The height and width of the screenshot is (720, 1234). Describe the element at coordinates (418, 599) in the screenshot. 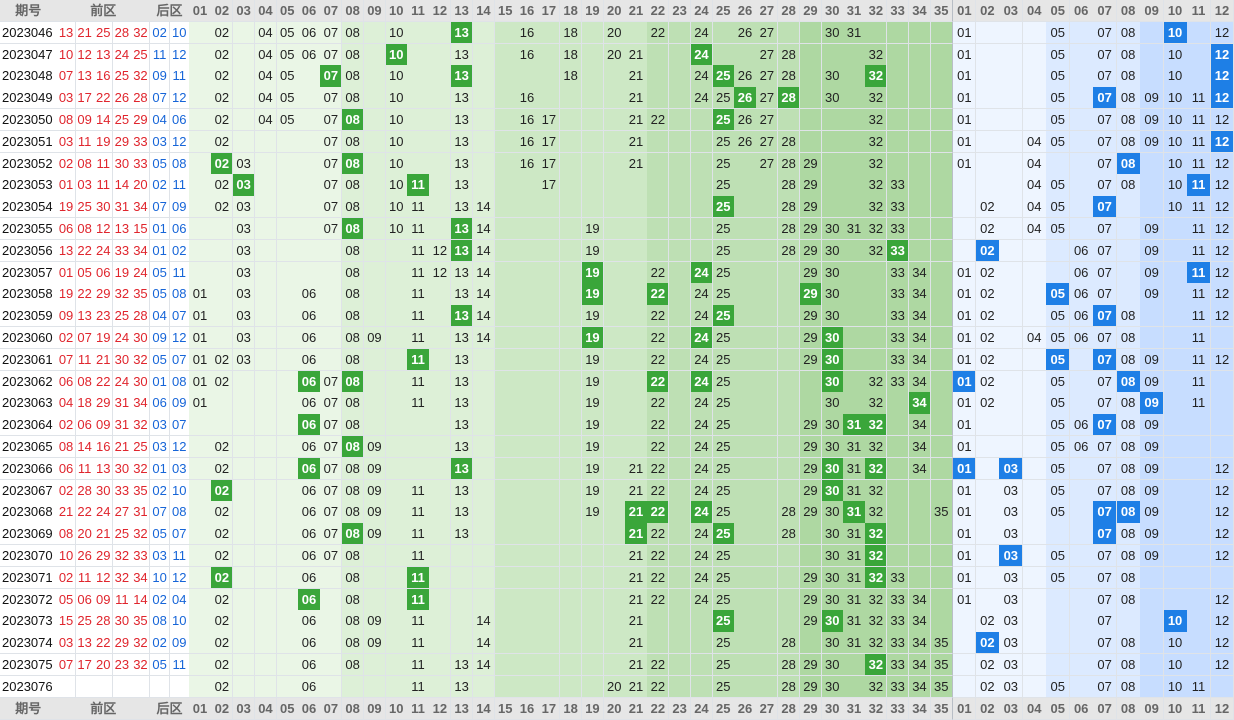

I see `front-hit-cell: 11` at that location.